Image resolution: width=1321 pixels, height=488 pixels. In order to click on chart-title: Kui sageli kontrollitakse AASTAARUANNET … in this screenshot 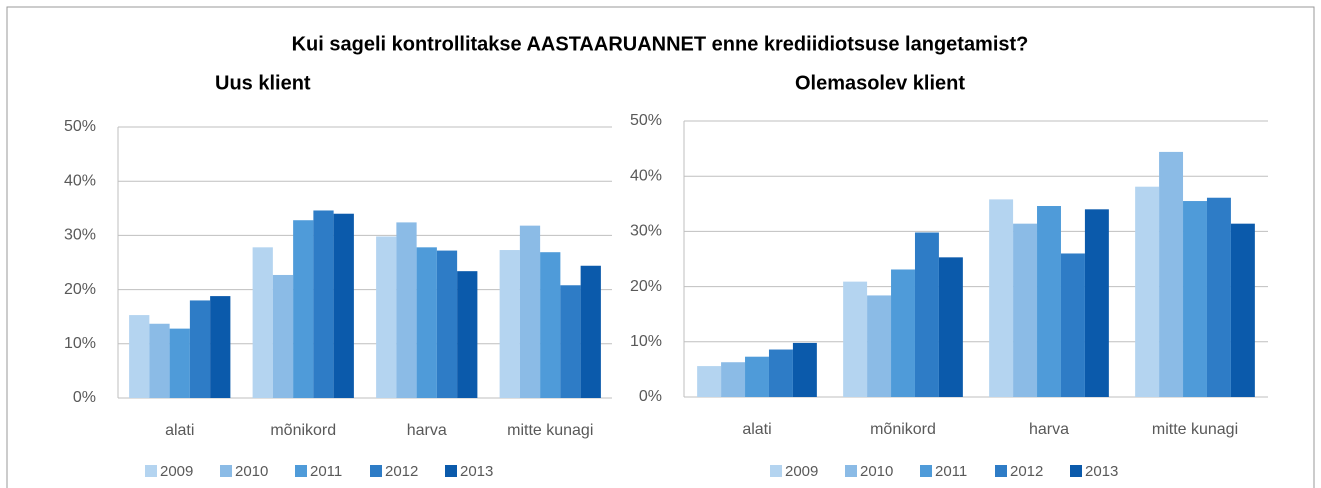, I will do `click(660, 44)`.